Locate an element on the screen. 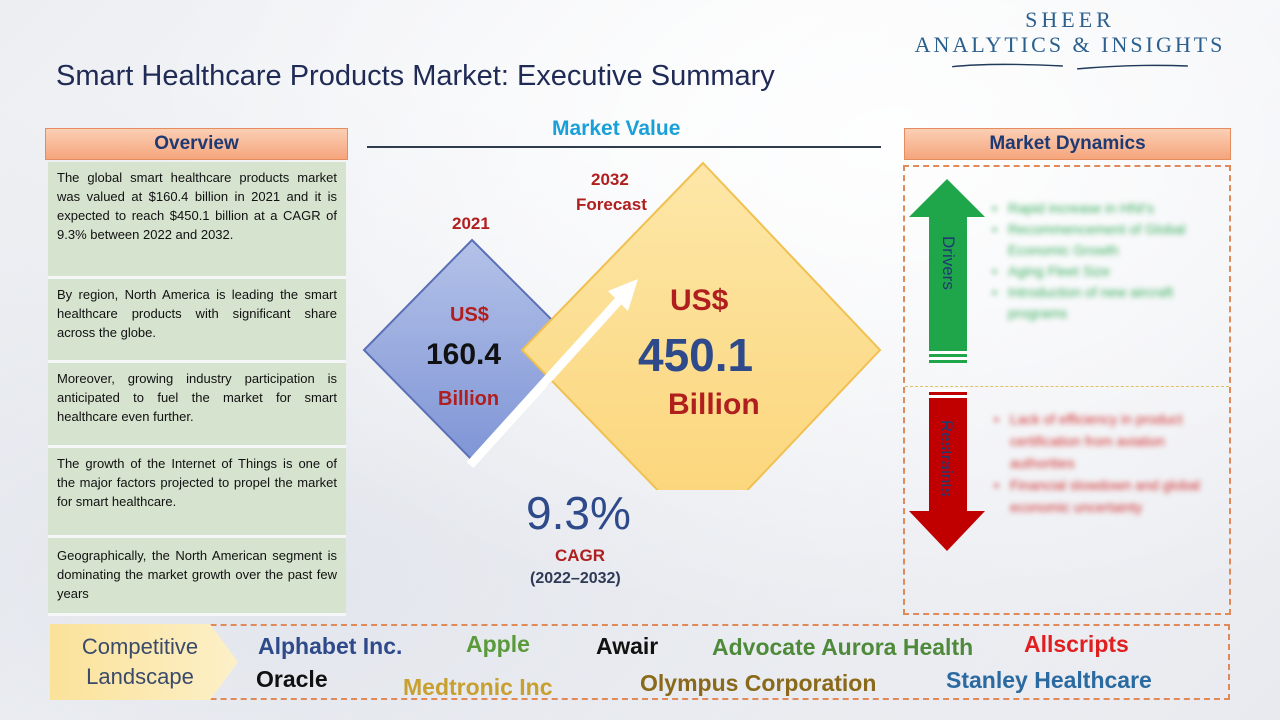  company-olympus: Olympus Corporation is located at coordinates (758, 683).